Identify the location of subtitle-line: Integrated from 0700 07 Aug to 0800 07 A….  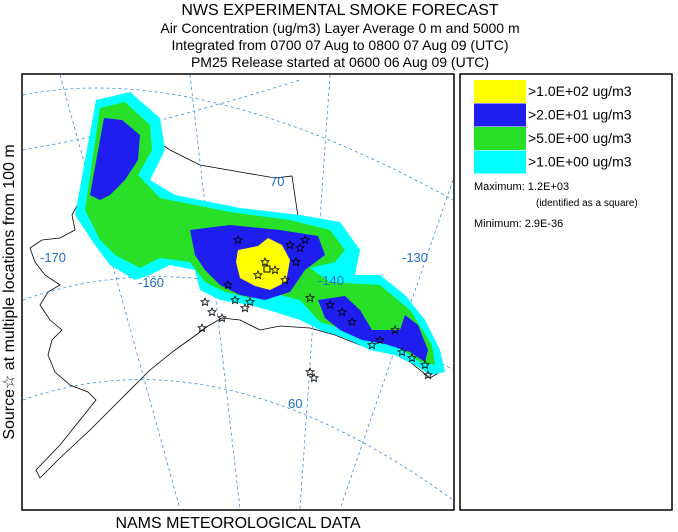
(340, 45).